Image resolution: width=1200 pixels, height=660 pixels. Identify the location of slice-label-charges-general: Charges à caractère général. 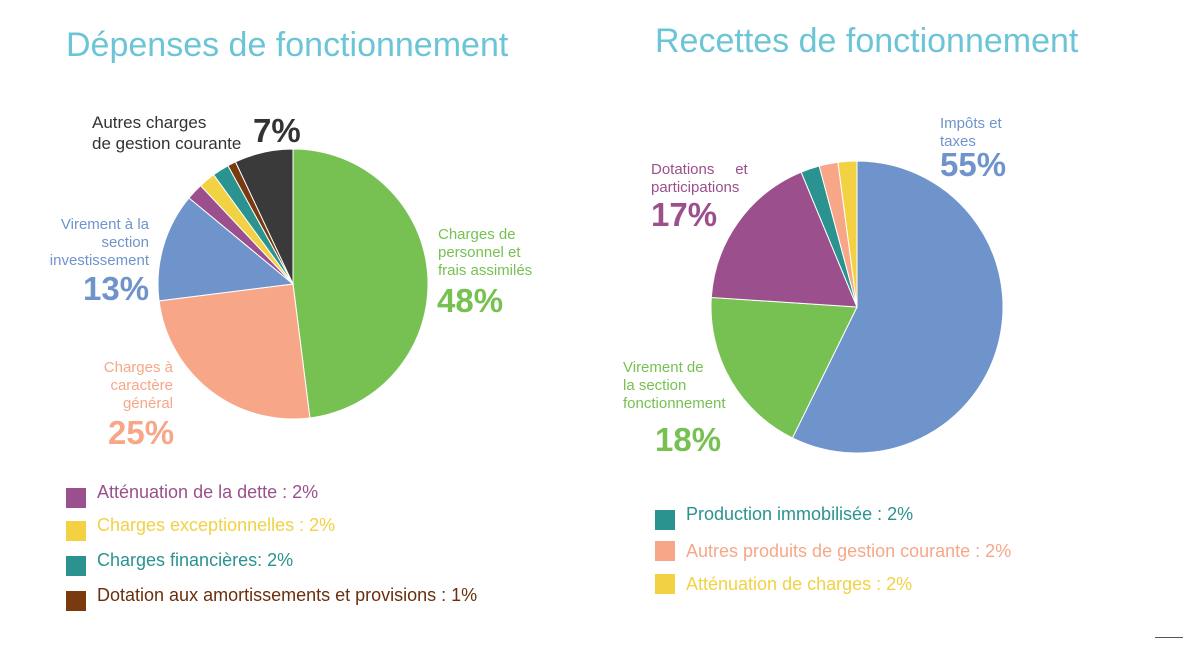
(138, 385).